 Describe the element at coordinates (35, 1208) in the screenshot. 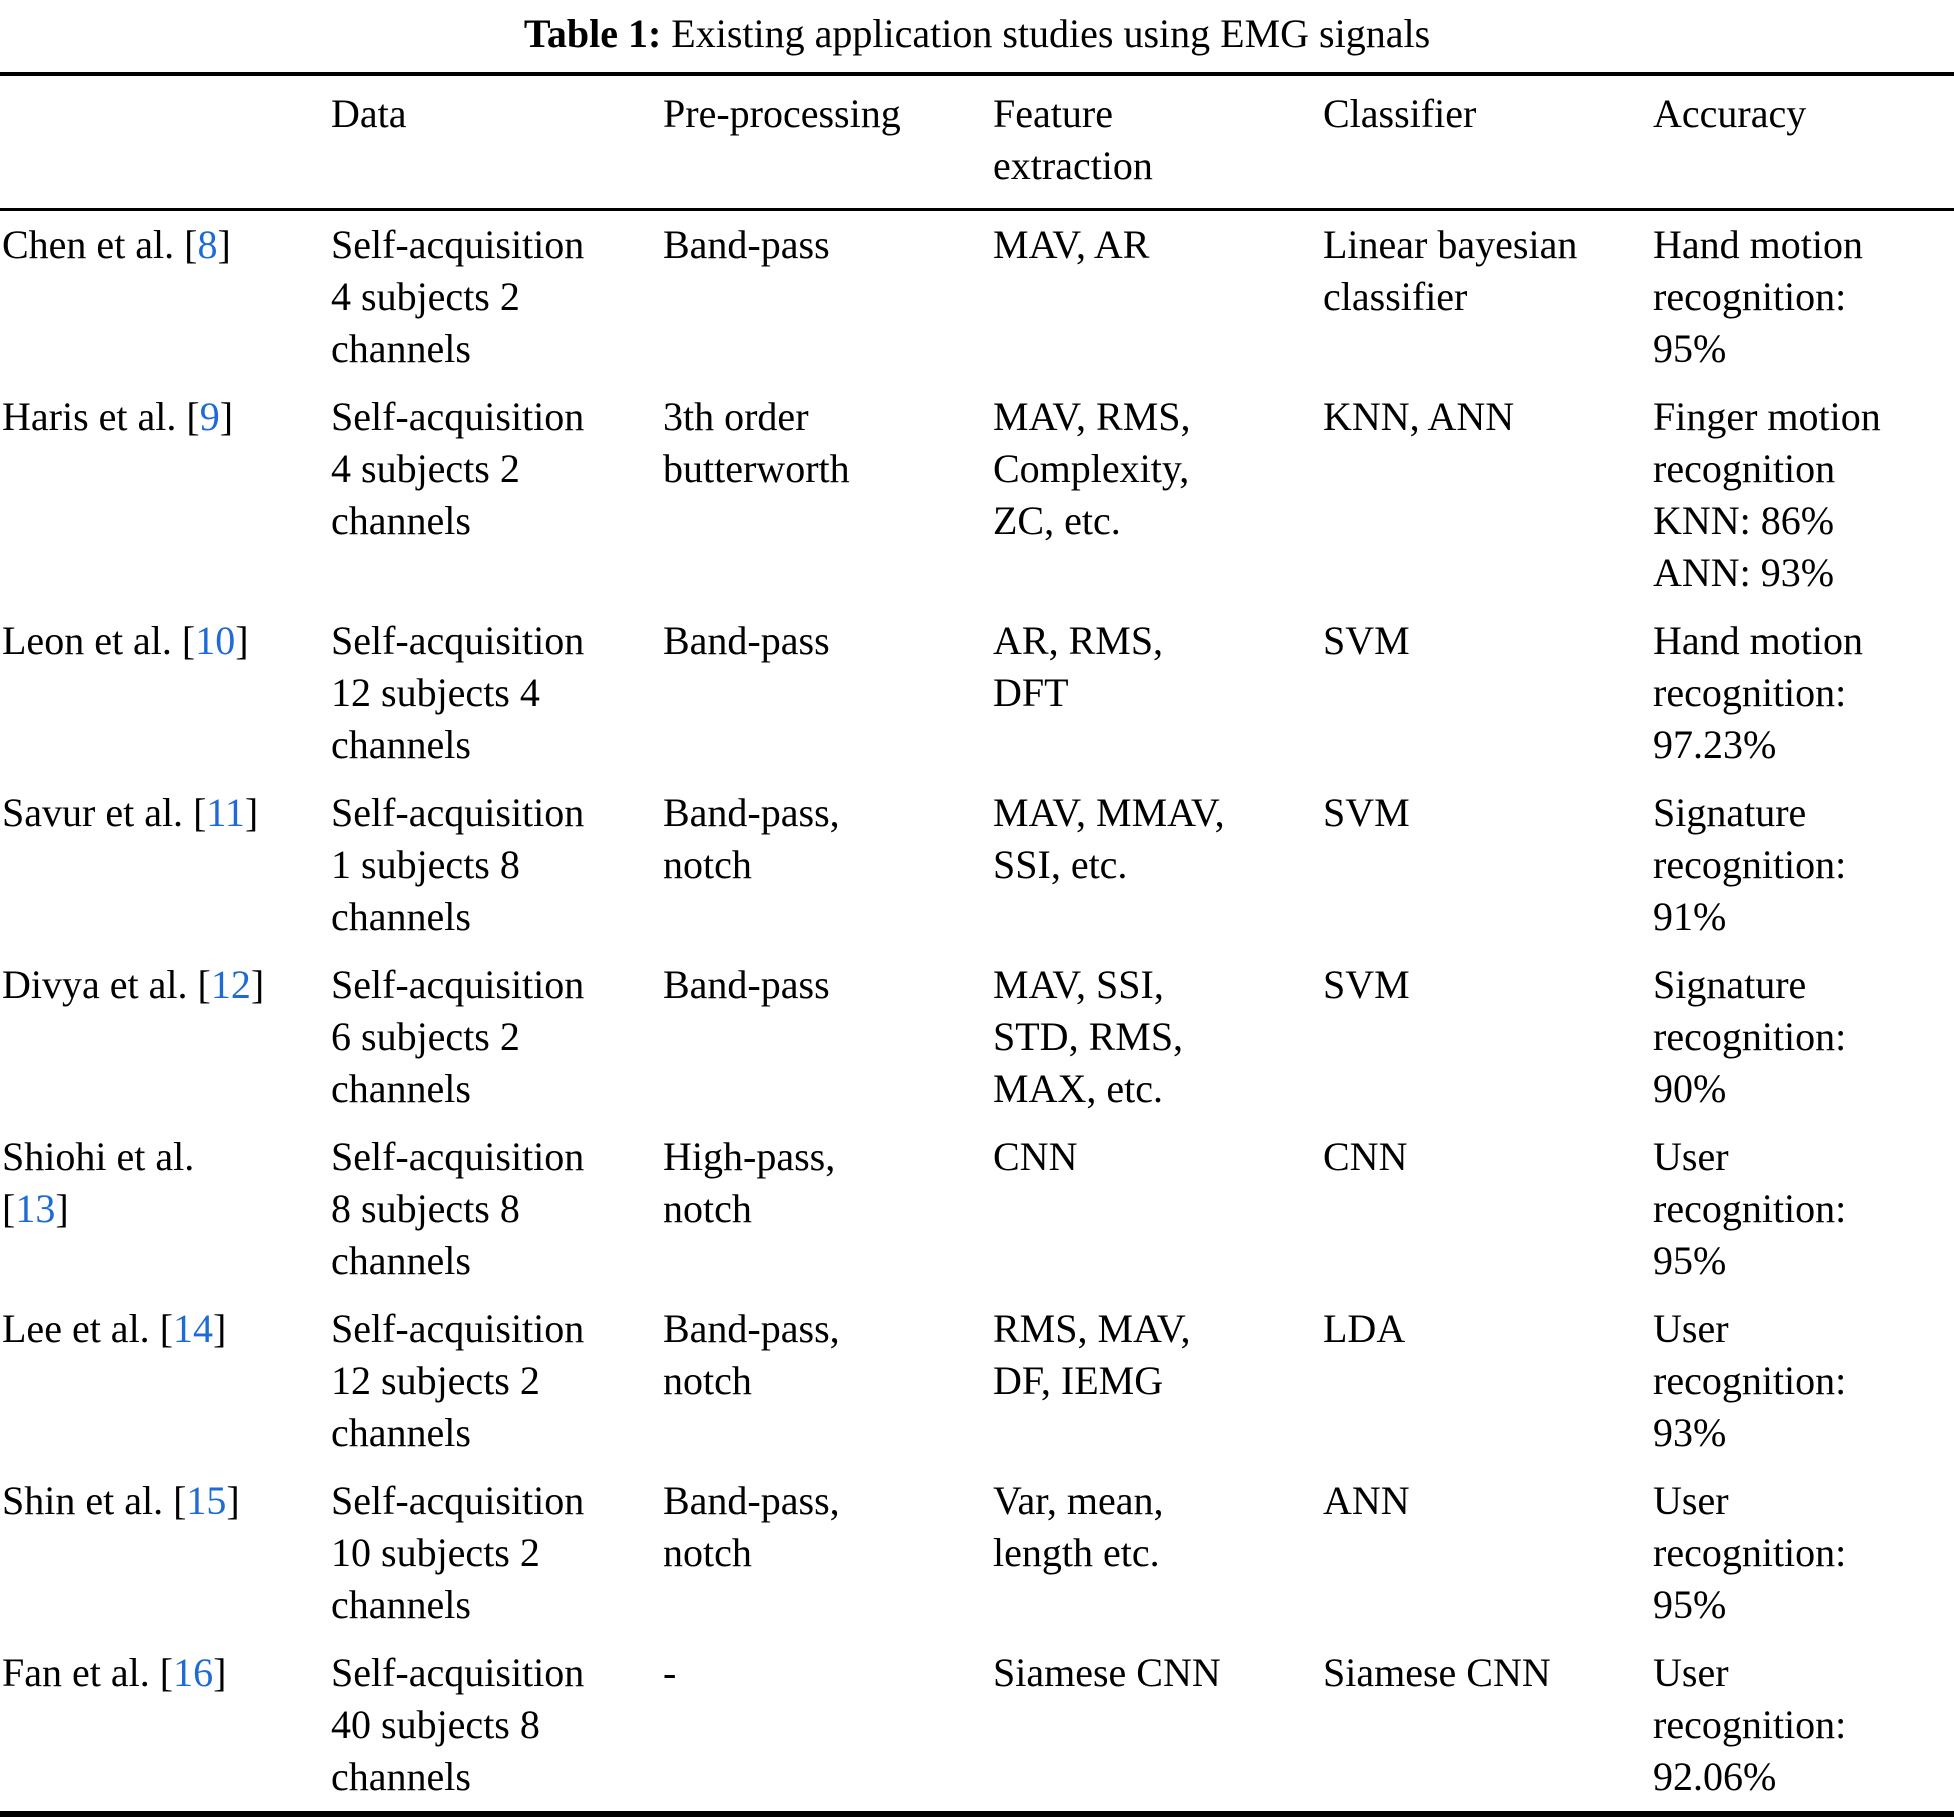

I see `citation-link: 13` at that location.